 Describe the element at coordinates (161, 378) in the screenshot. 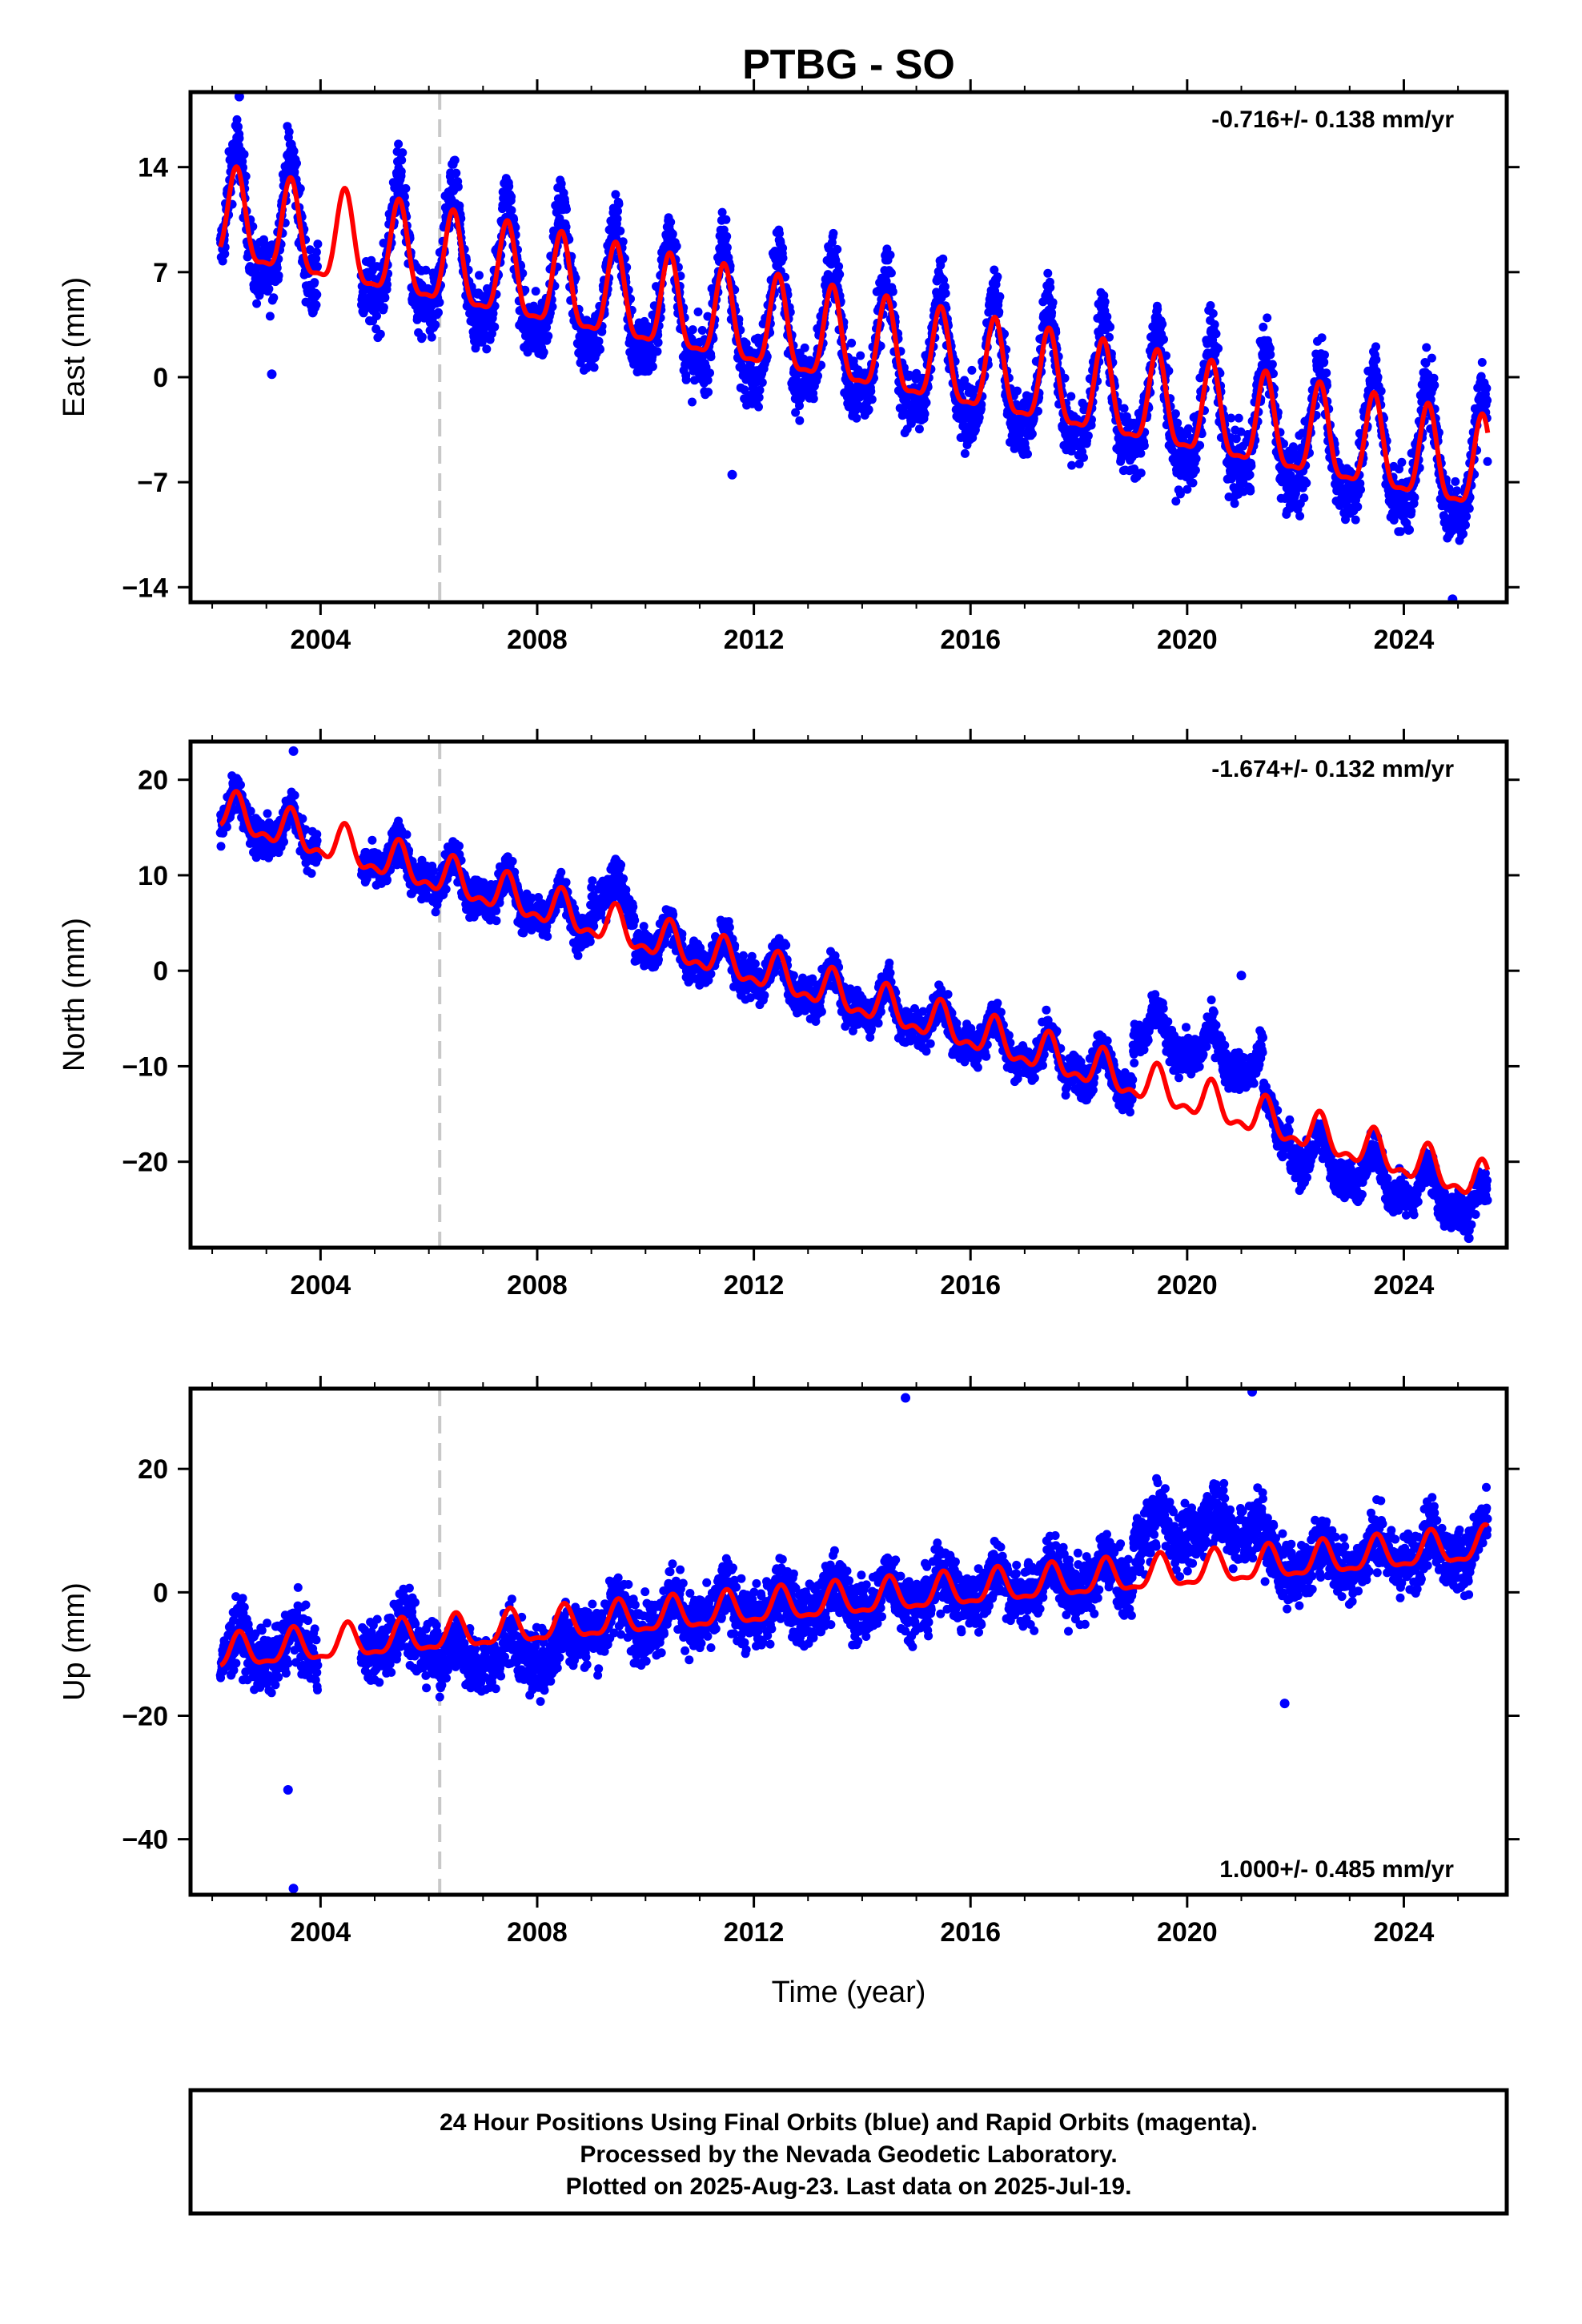

I see `y-tick-label: 0` at that location.